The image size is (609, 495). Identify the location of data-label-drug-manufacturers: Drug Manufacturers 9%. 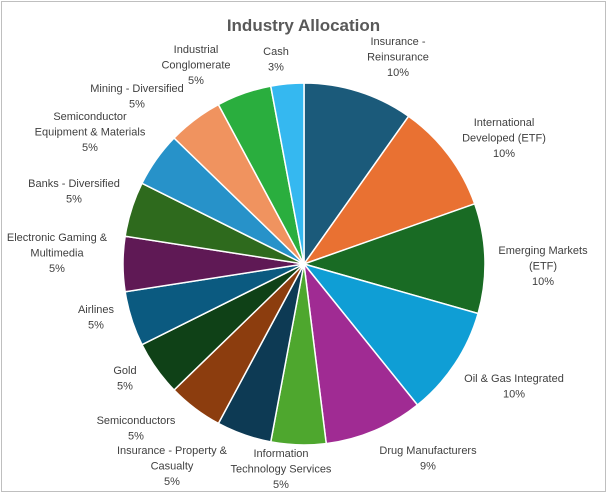
(428, 459).